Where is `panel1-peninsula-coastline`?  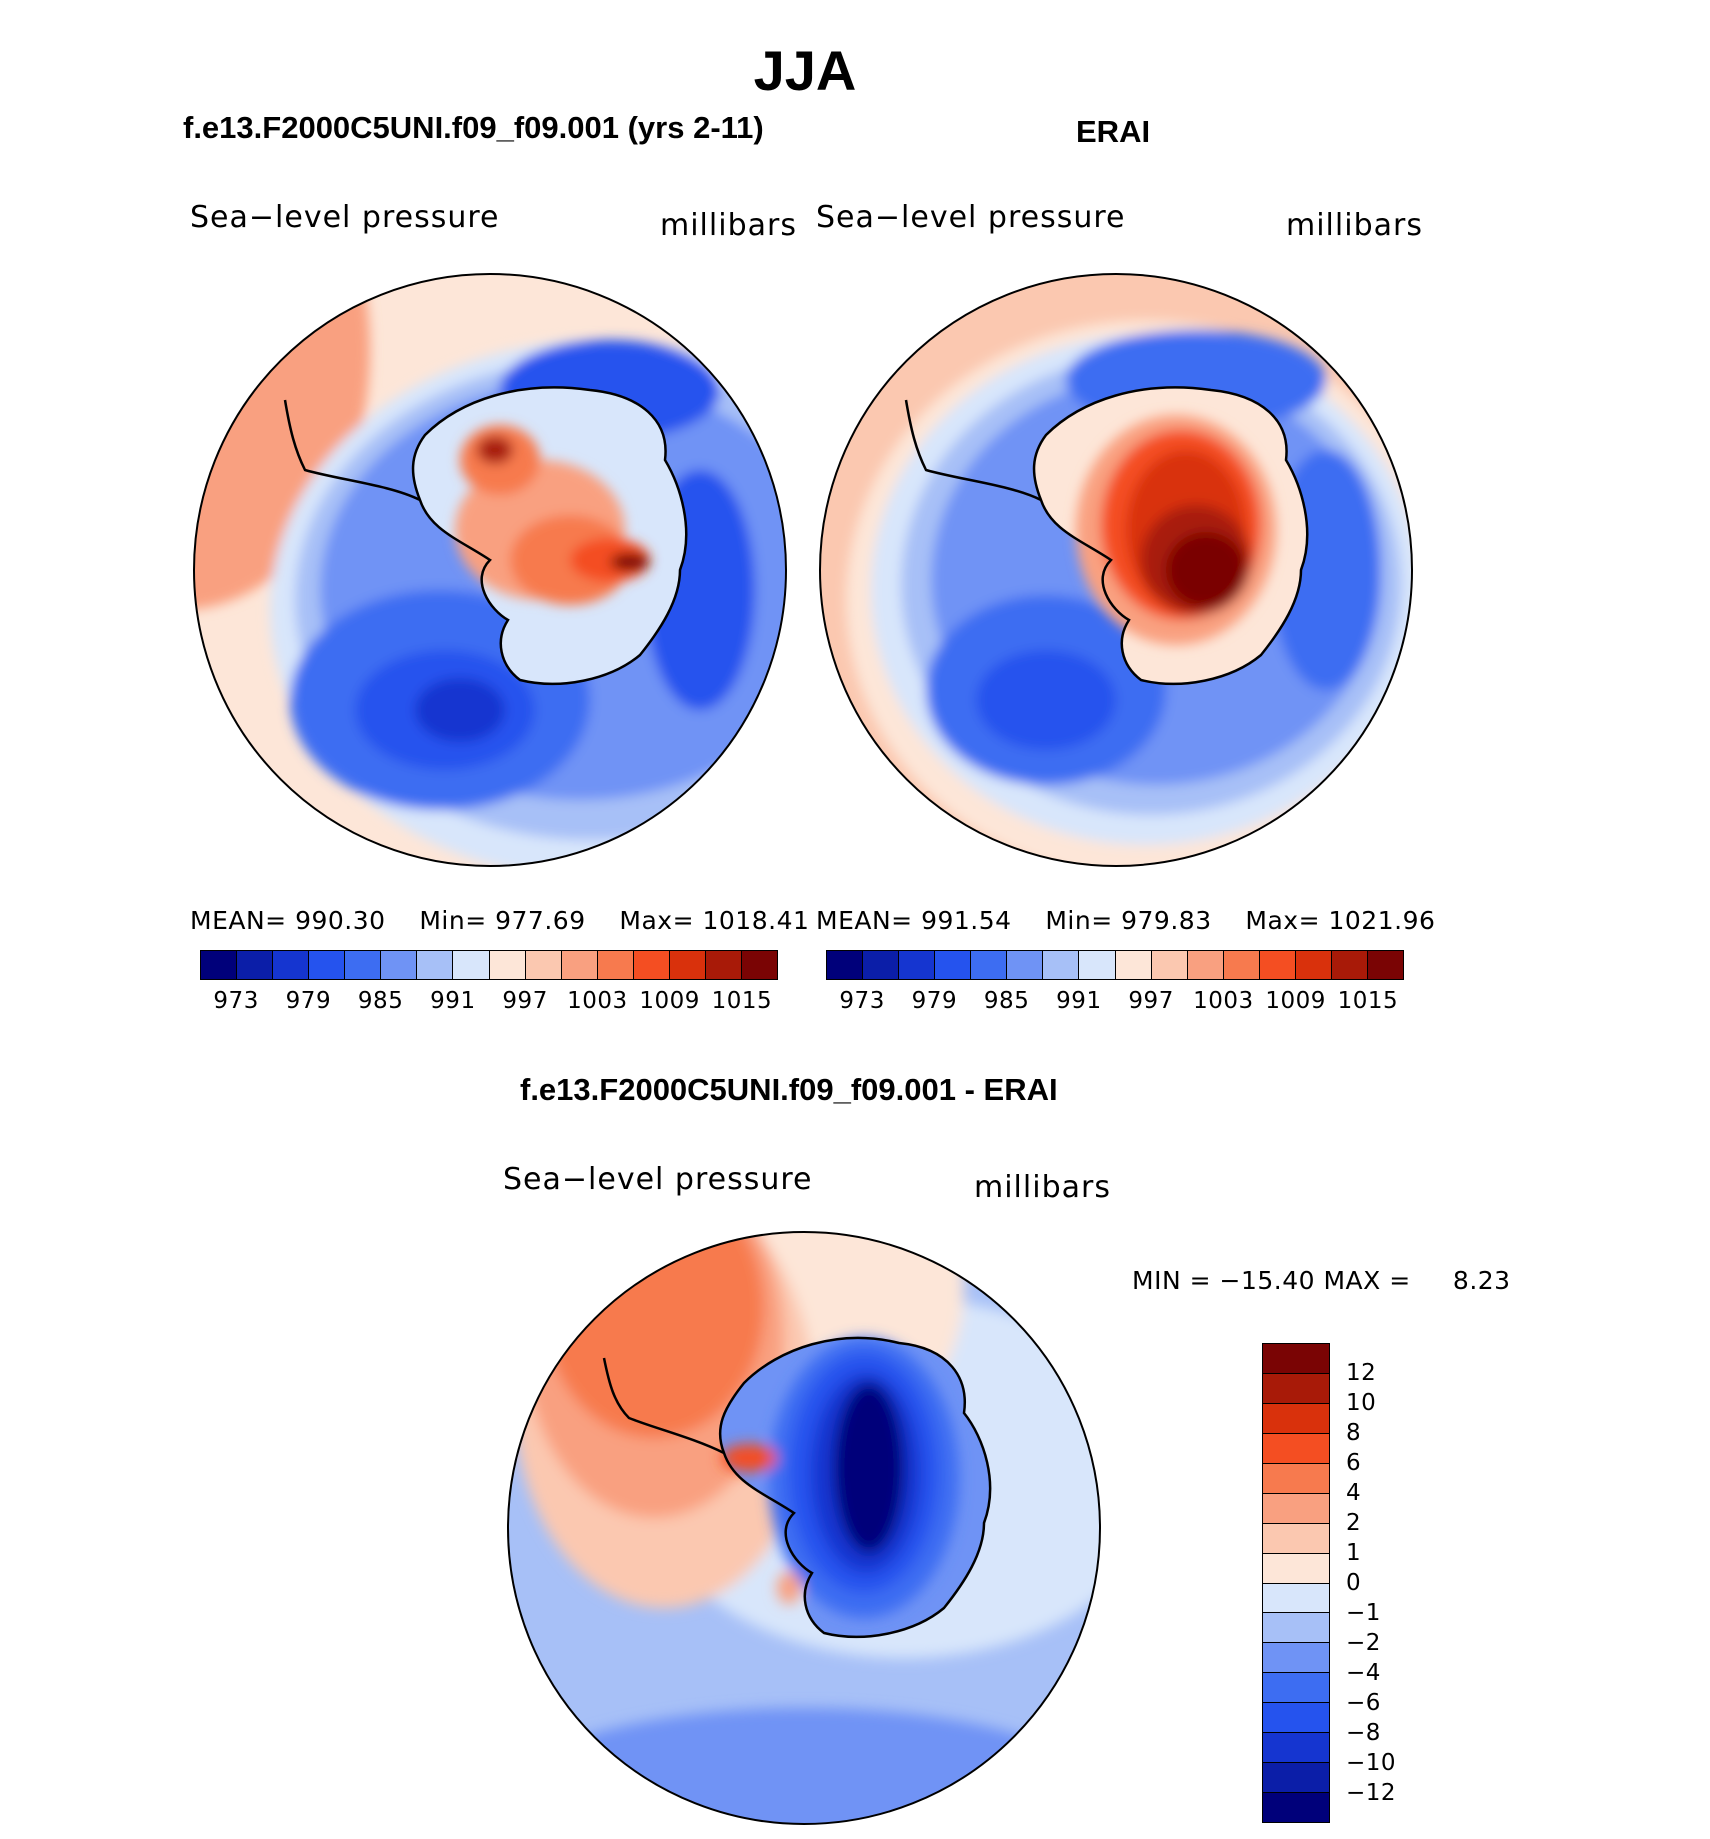 panel1-peninsula-coastline is located at coordinates (352, 450).